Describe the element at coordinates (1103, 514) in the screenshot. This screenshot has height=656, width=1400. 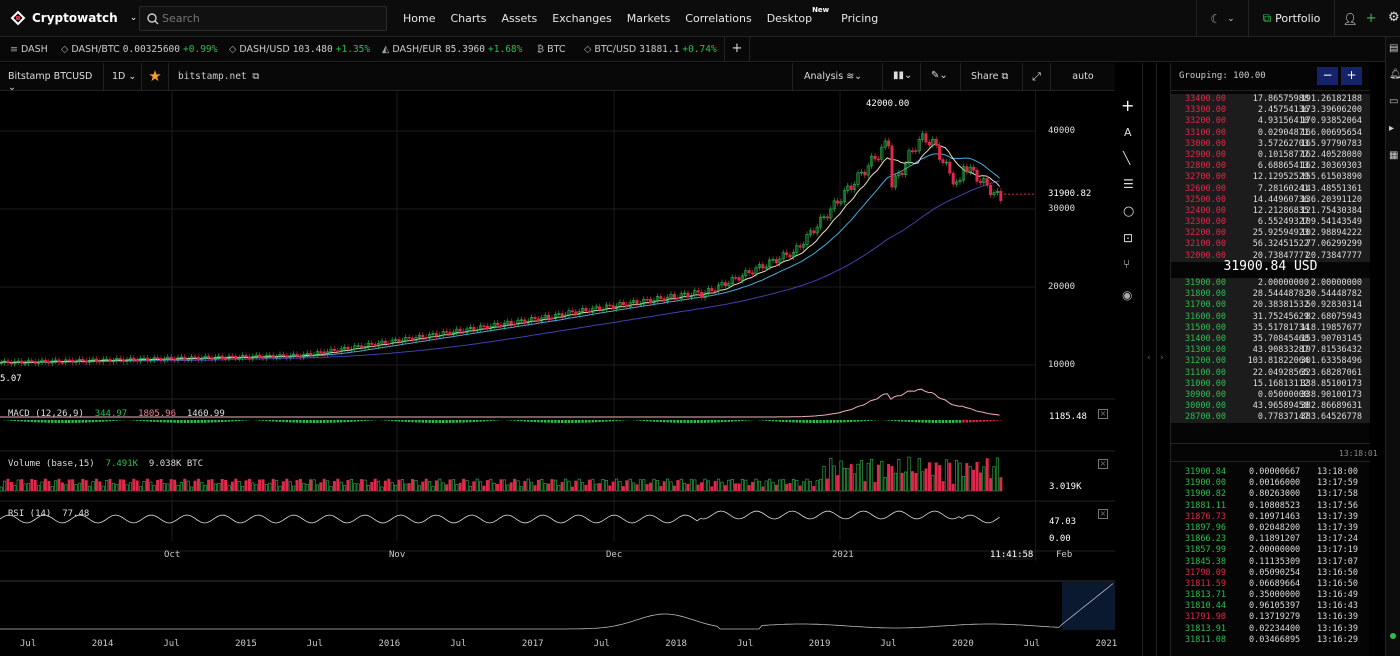
I see `rsi-close-icon: ×` at that location.